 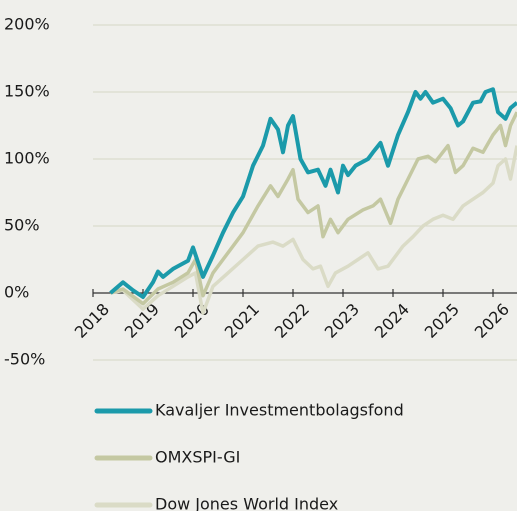 What do you see at coordinates (279, 410) in the screenshot?
I see `legend-label: Kavaljer Investmentbolagsfond` at bounding box center [279, 410].